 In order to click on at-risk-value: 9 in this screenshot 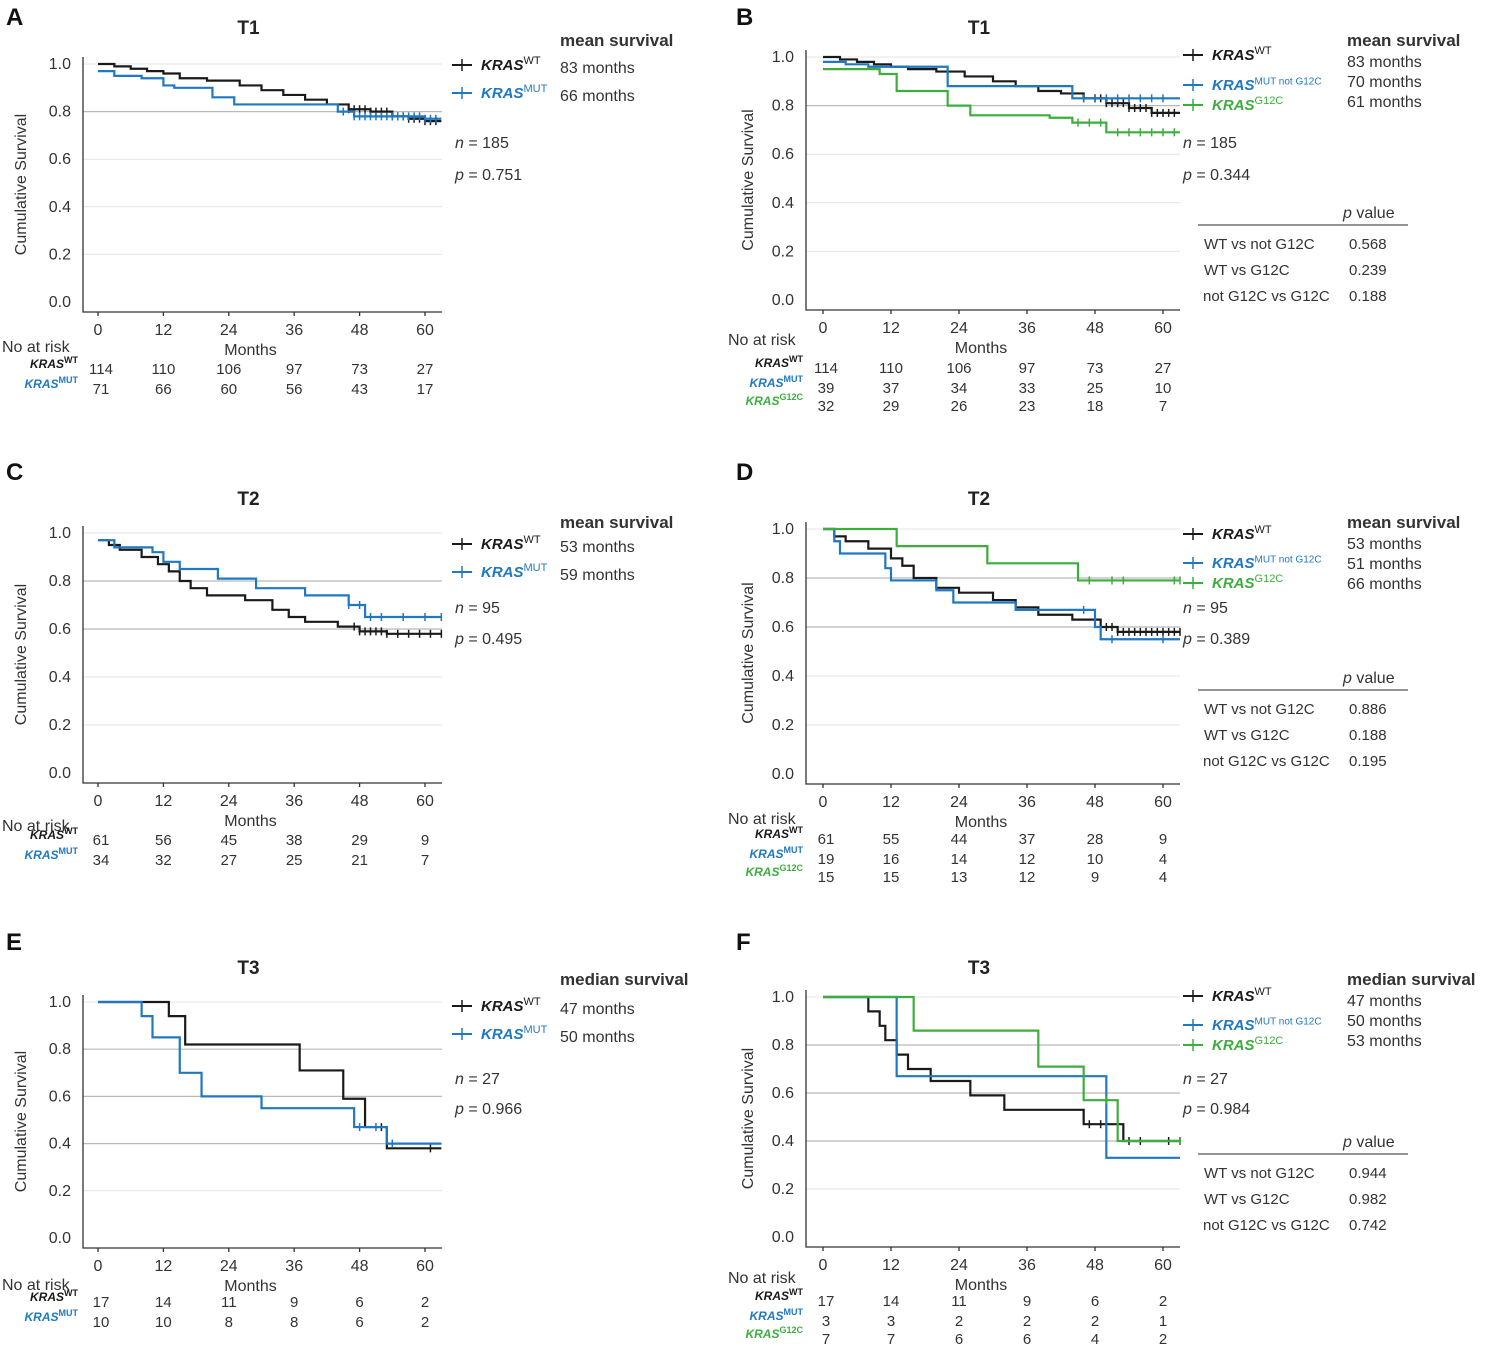, I will do `click(1163, 839)`.